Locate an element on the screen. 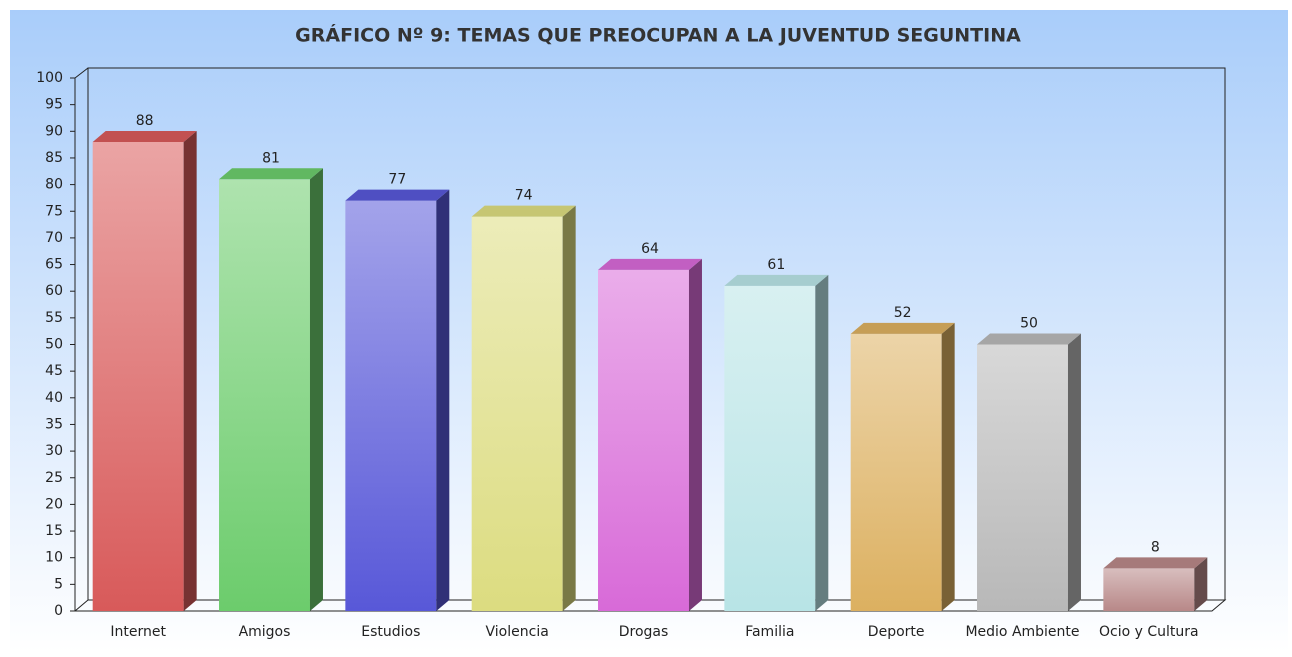 Image resolution: width=1292 pixels, height=657 pixels. x-tick-label: Violencia is located at coordinates (517, 632).